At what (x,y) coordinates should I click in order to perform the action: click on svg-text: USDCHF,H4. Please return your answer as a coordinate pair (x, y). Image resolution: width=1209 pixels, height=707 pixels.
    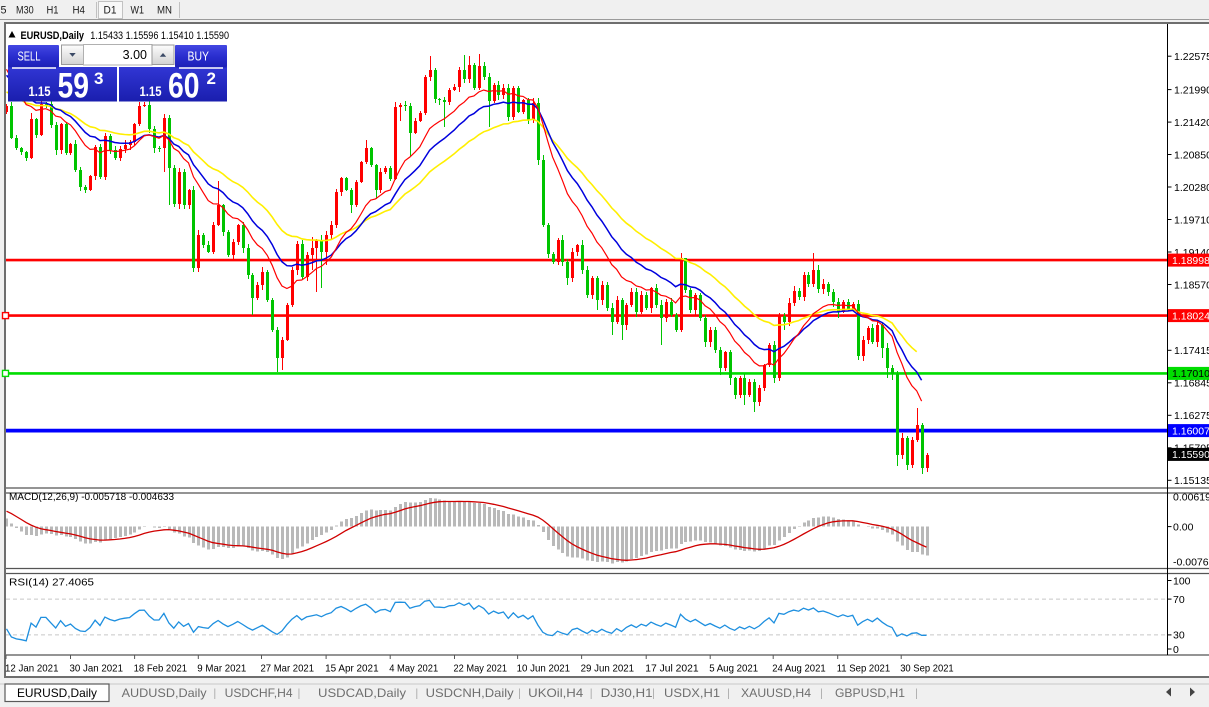
    Looking at the image, I should click on (259, 693).